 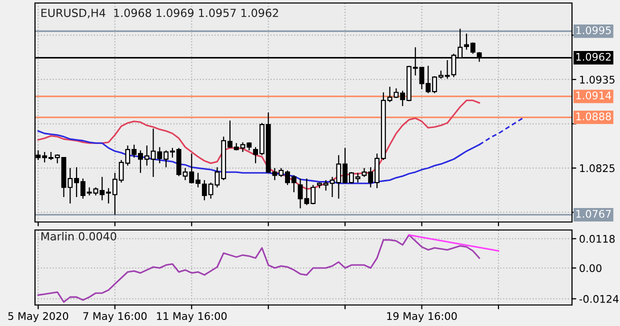 What do you see at coordinates (597, 80) in the screenshot?
I see `y-tick-label: 1.0935` at bounding box center [597, 80].